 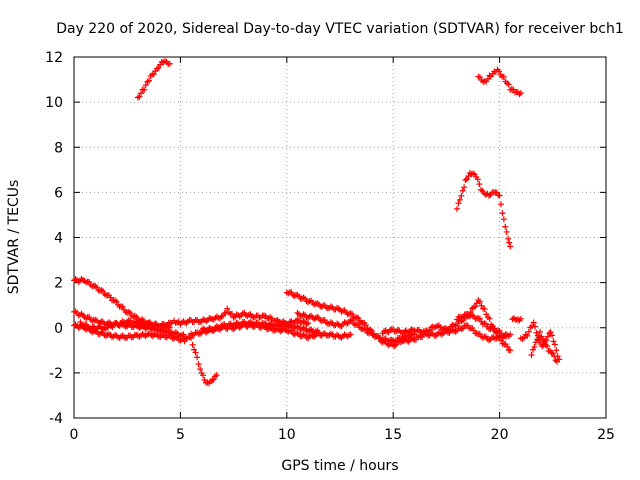 I want to click on x-tick-label: 15, so click(x=393, y=435).